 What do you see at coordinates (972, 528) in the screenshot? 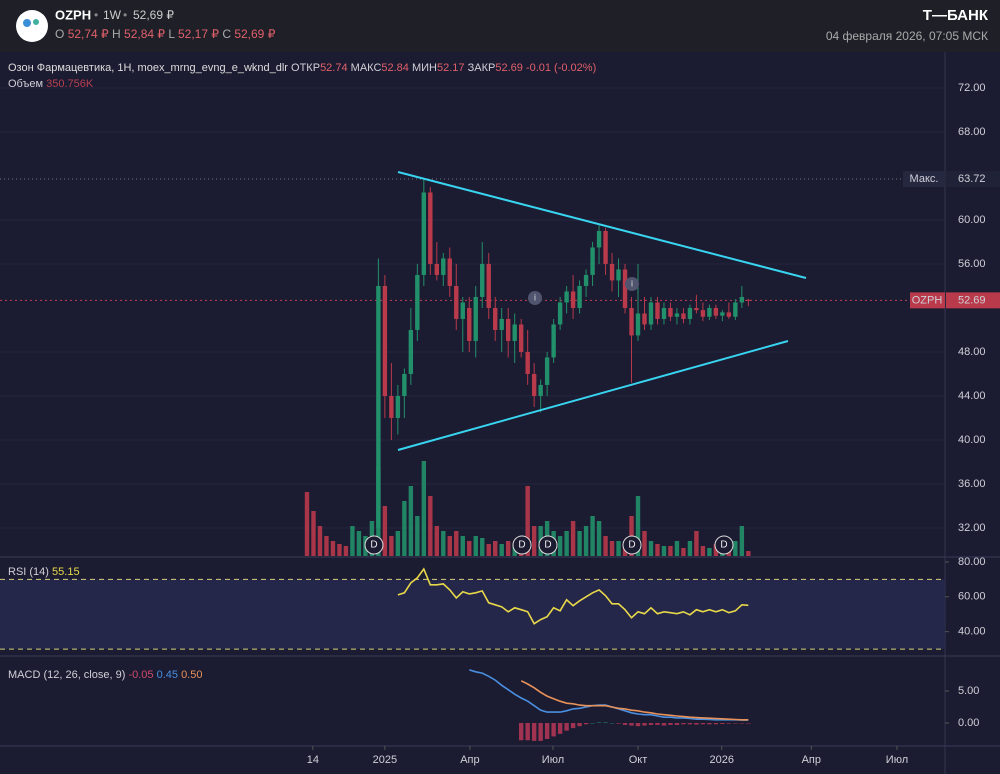
I see `y-tick-label: 32.00` at bounding box center [972, 528].